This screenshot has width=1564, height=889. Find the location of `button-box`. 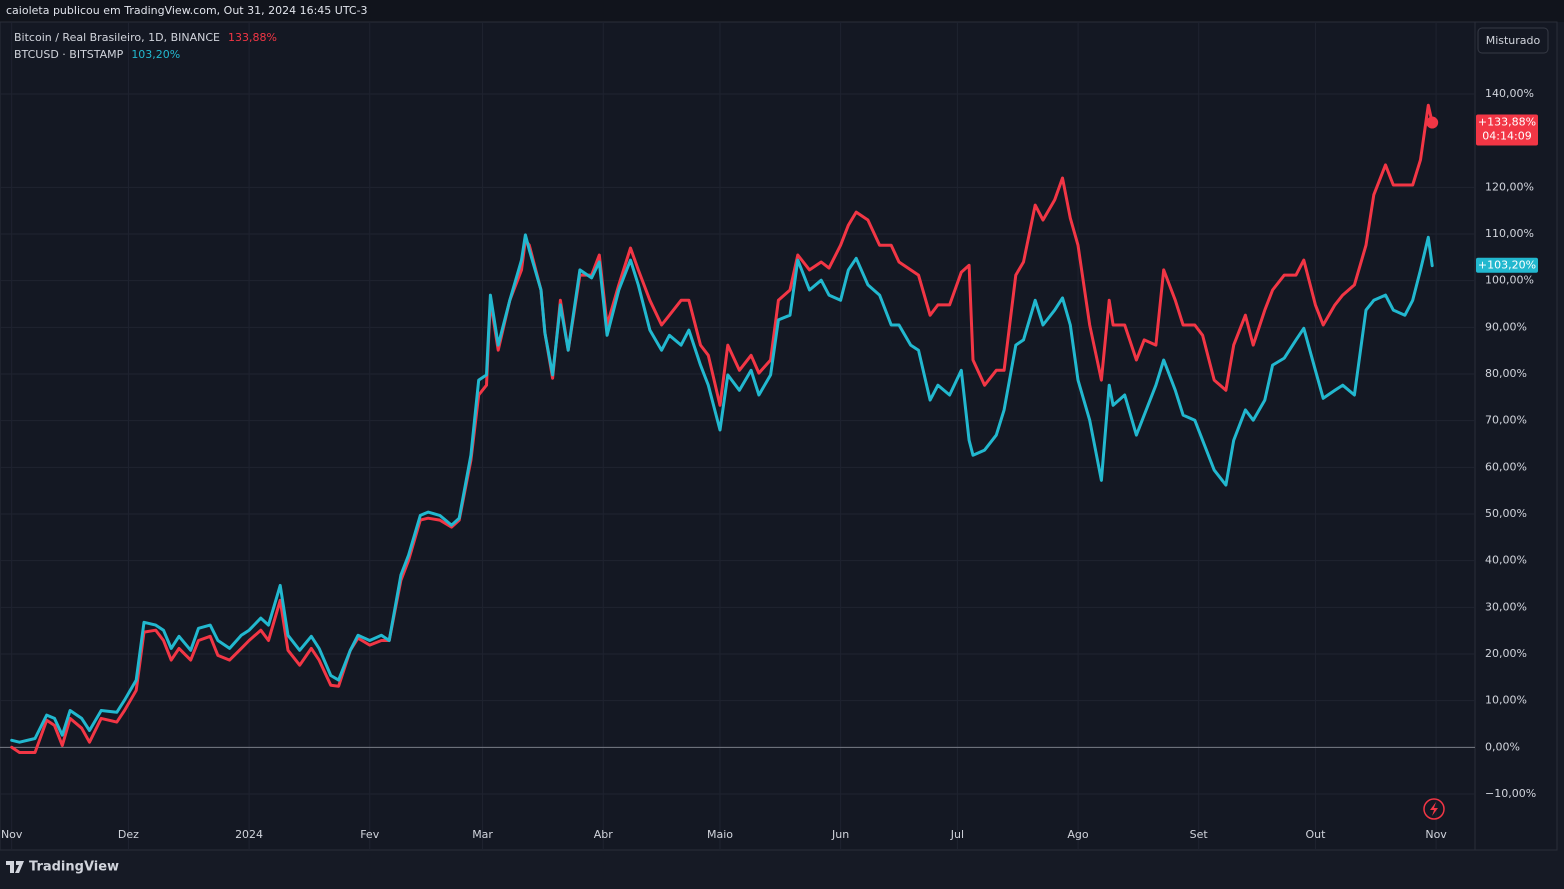

button-box is located at coordinates (1513, 40).